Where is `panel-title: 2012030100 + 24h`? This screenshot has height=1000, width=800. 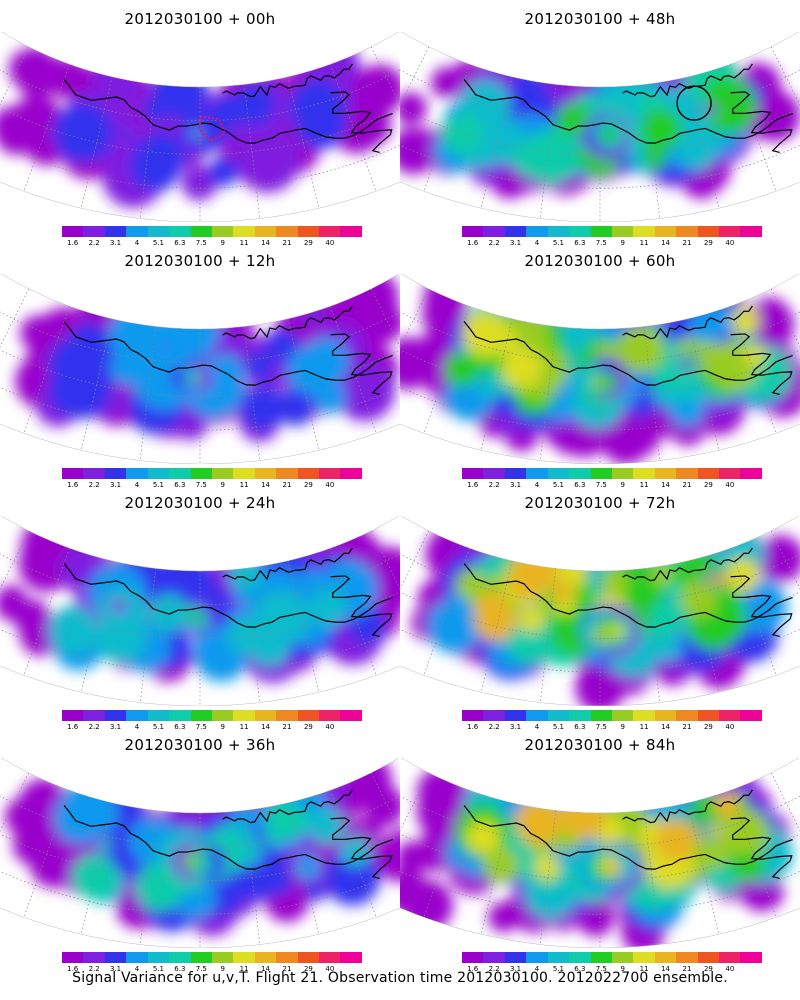
panel-title: 2012030100 + 24h is located at coordinates (200, 503).